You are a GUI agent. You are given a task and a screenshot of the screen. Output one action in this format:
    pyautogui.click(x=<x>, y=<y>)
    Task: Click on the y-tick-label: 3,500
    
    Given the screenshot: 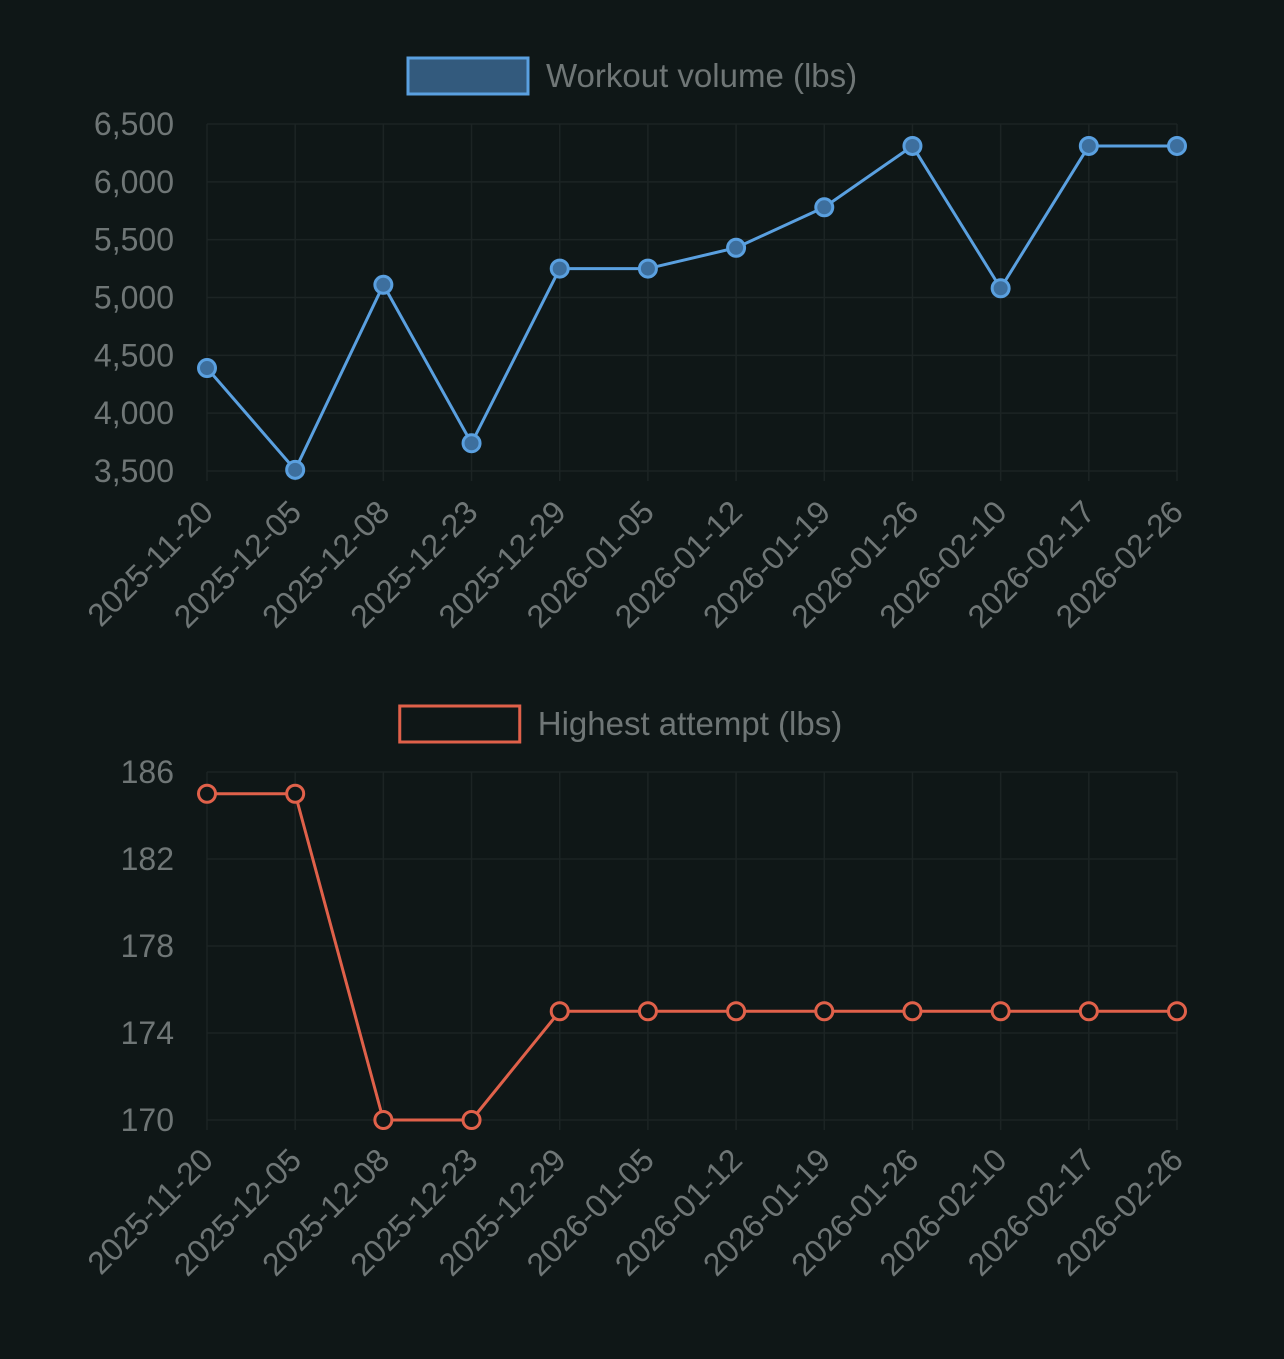 What is the action you would take?
    pyautogui.click(x=134, y=471)
    